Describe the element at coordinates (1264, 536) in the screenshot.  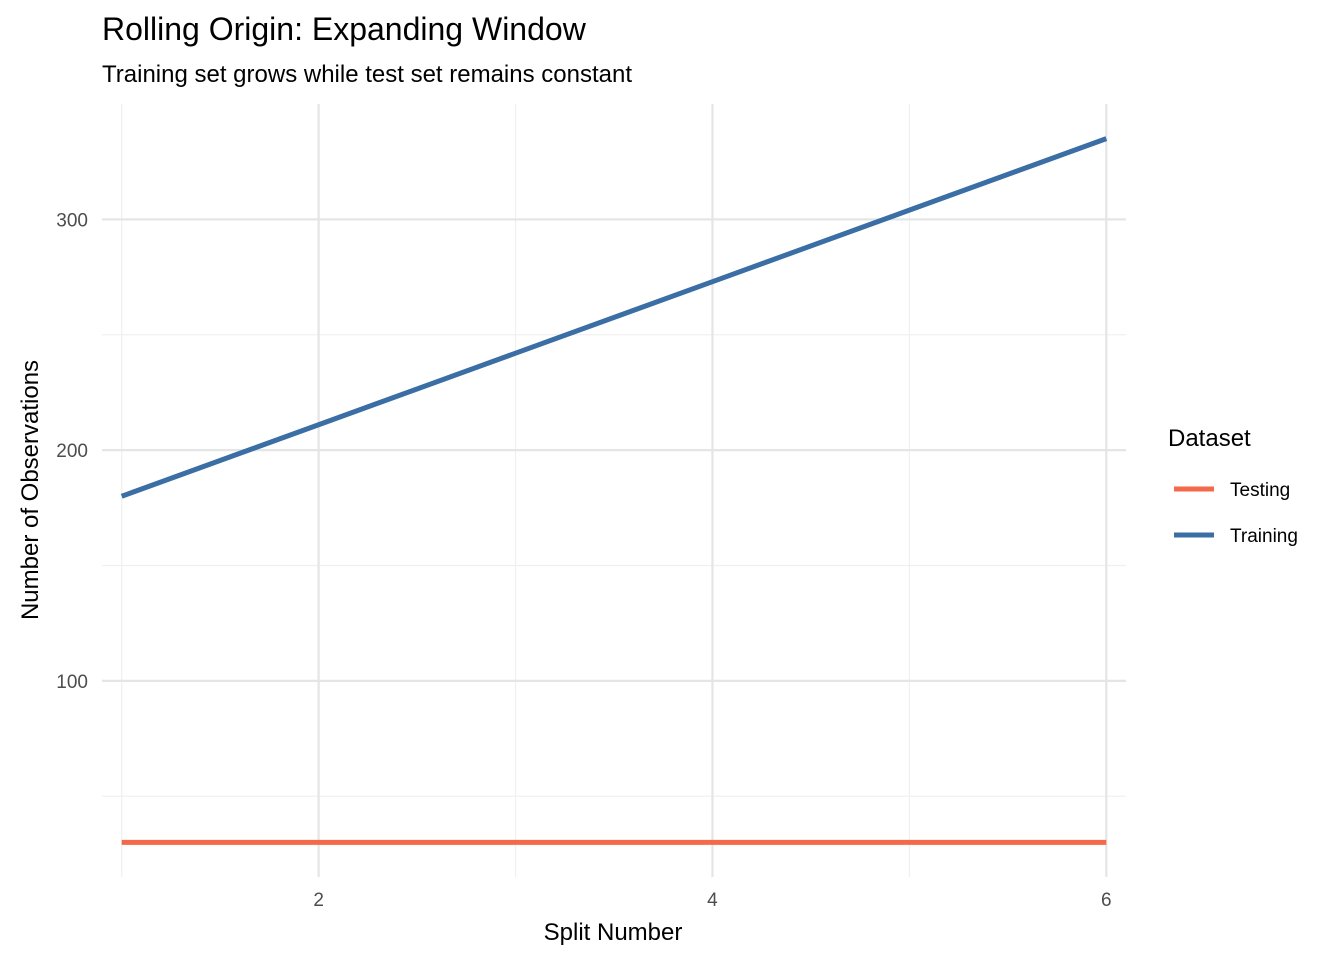
I see `legend-label-training: Training` at that location.